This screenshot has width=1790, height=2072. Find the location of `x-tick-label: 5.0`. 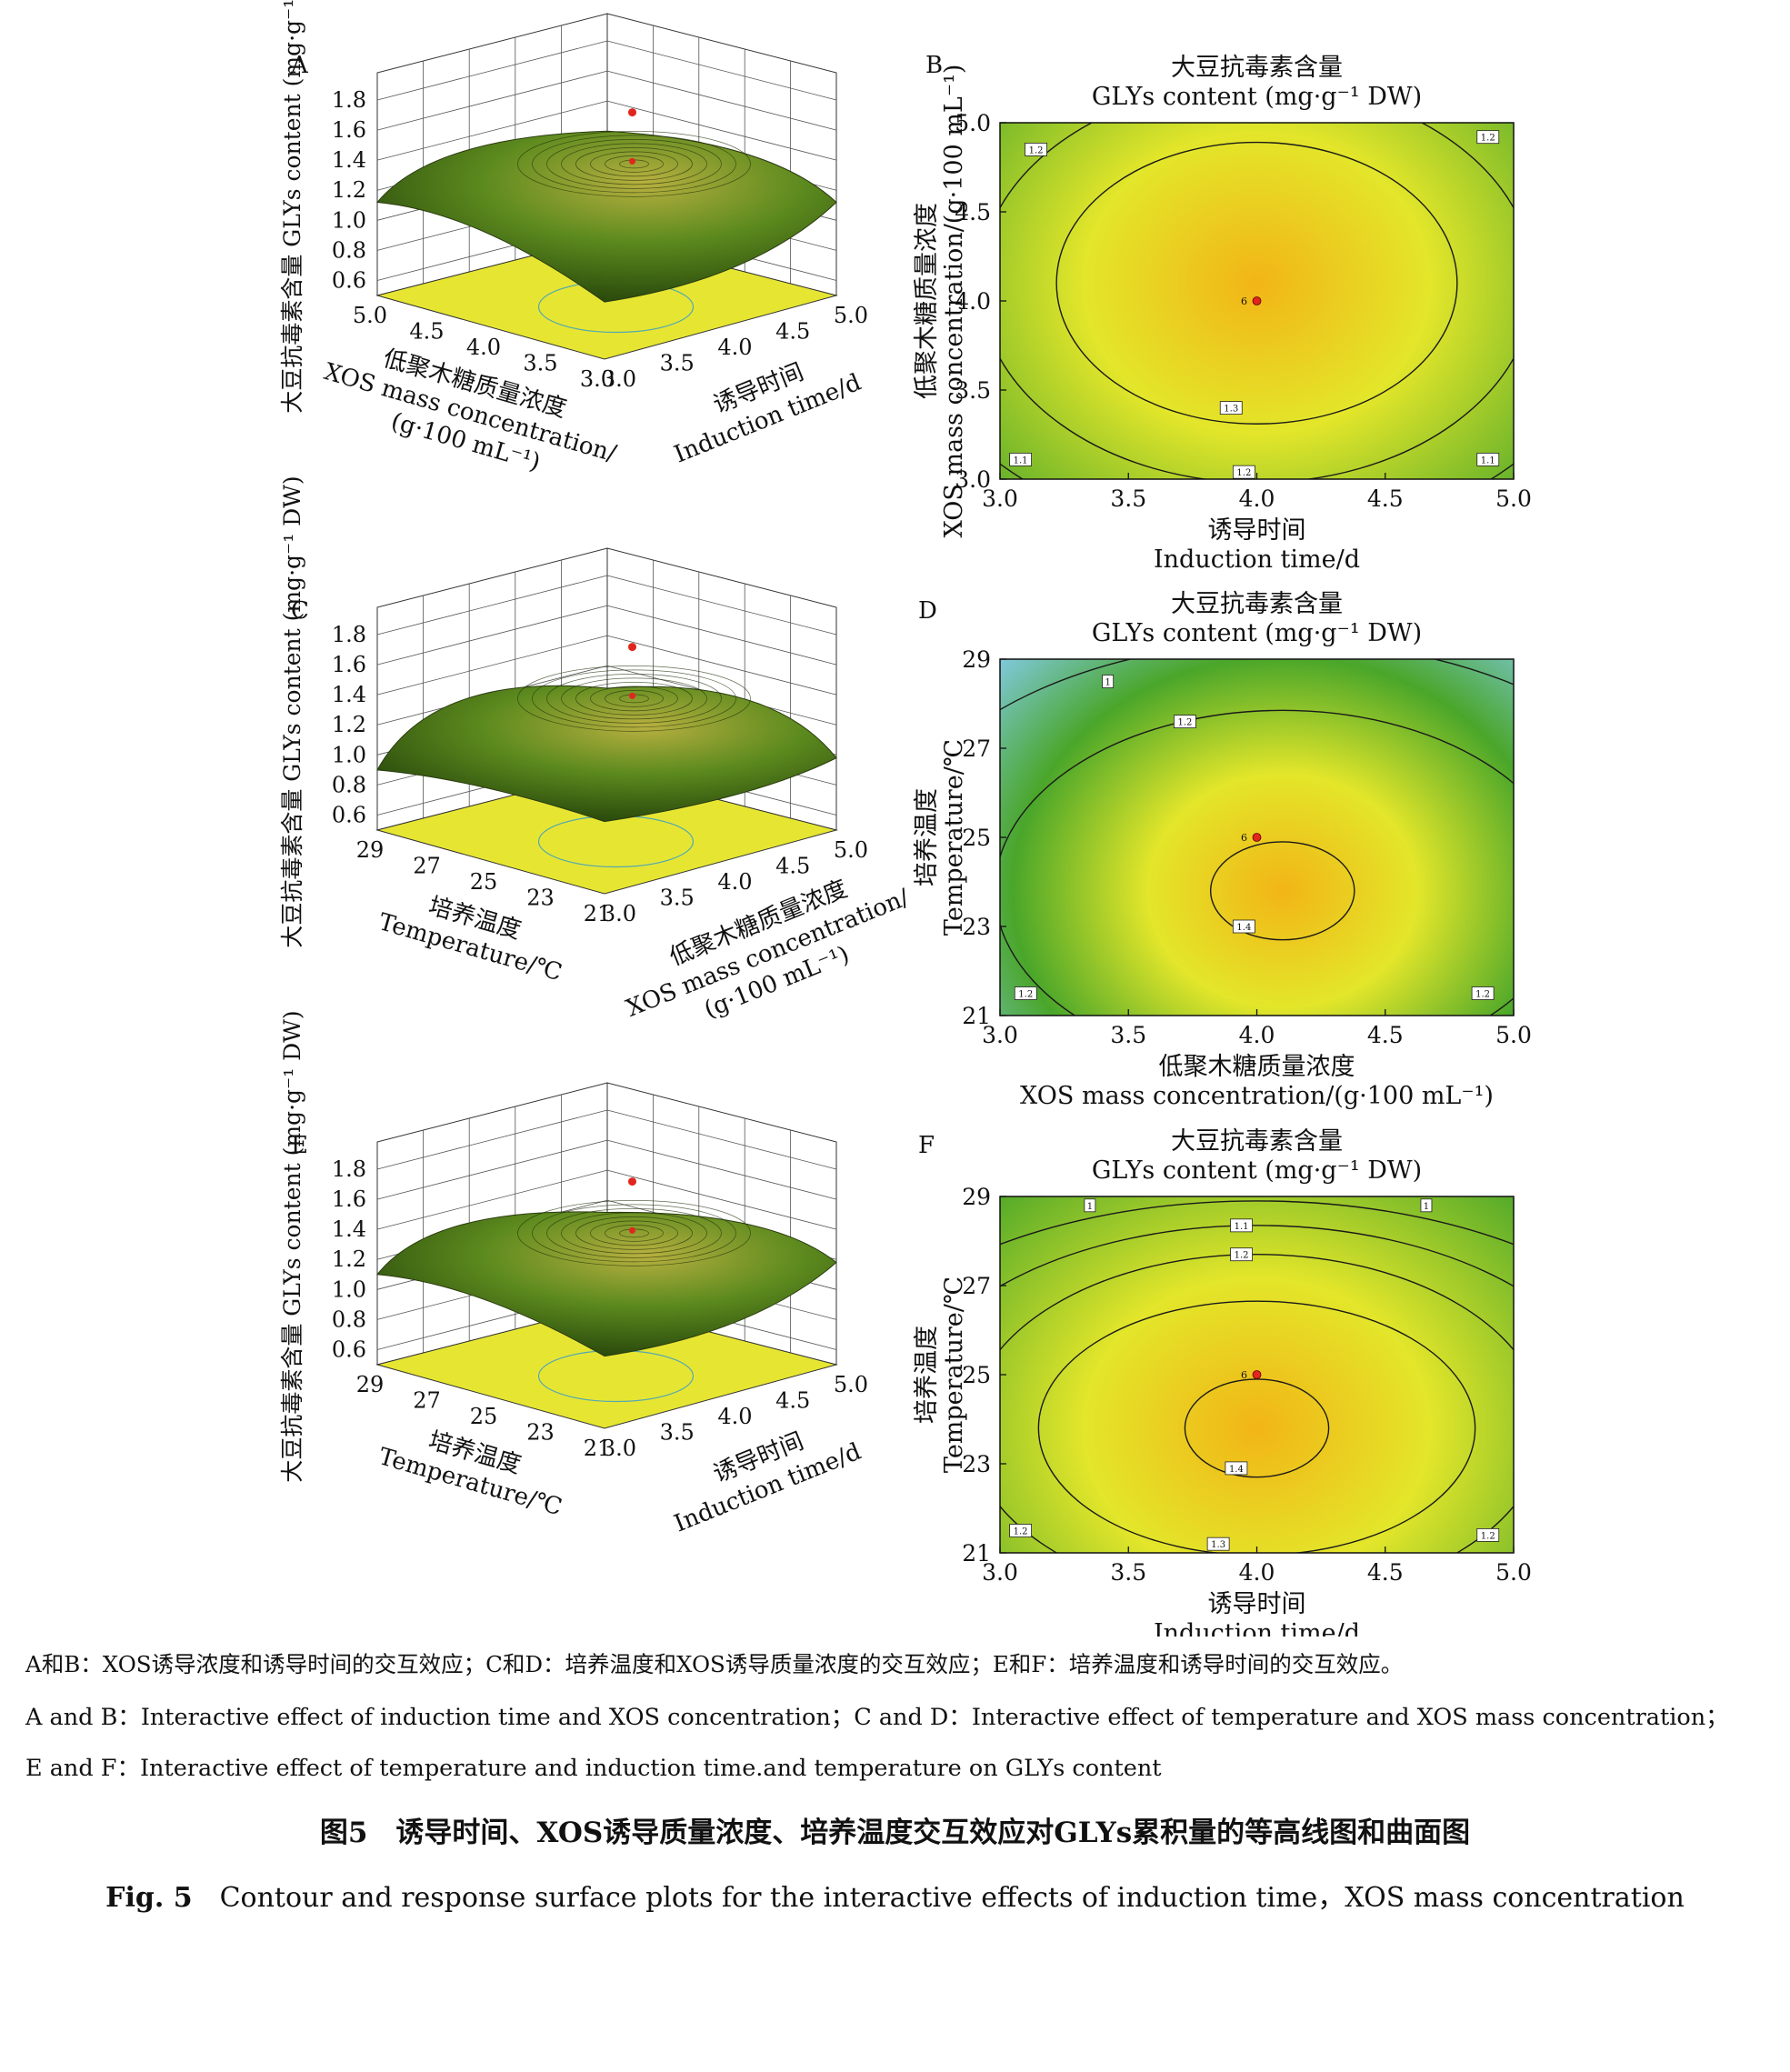

x-tick-label: 5.0 is located at coordinates (1513, 1572).